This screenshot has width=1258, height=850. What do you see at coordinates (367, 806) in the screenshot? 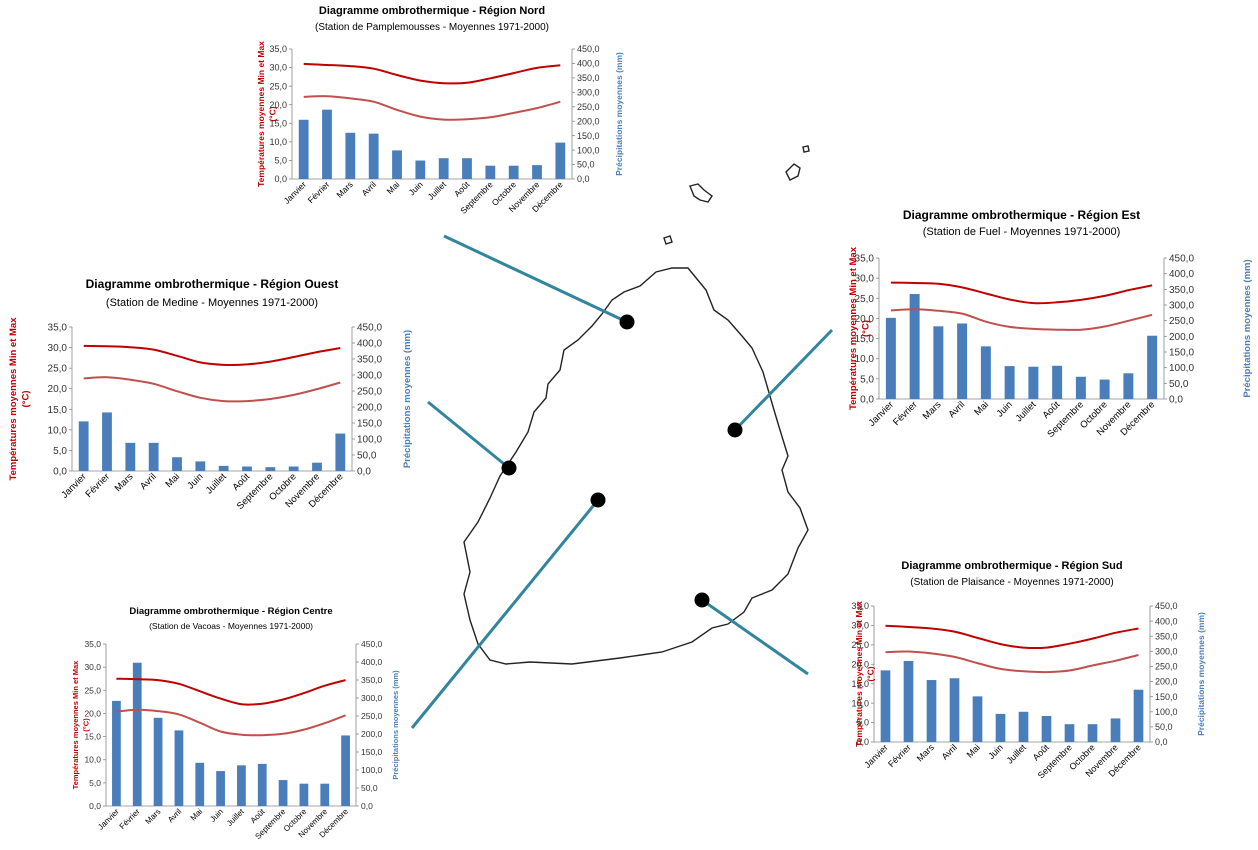
I see `y-tick-label-right: 0,0` at bounding box center [367, 806].